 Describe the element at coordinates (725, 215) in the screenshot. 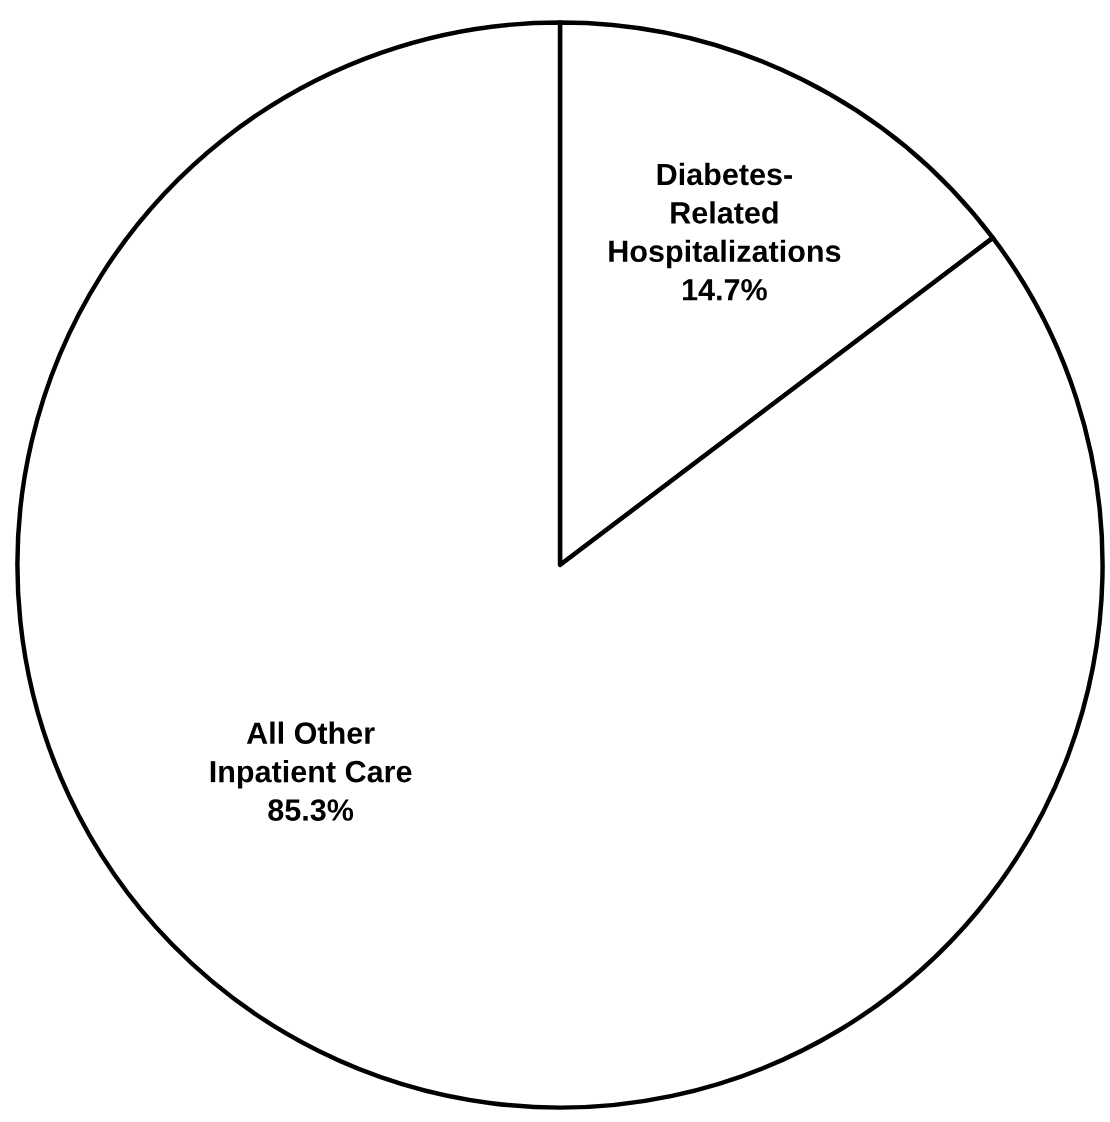

I see `slice-label: Diabetes-Related Hospitalizations` at that location.